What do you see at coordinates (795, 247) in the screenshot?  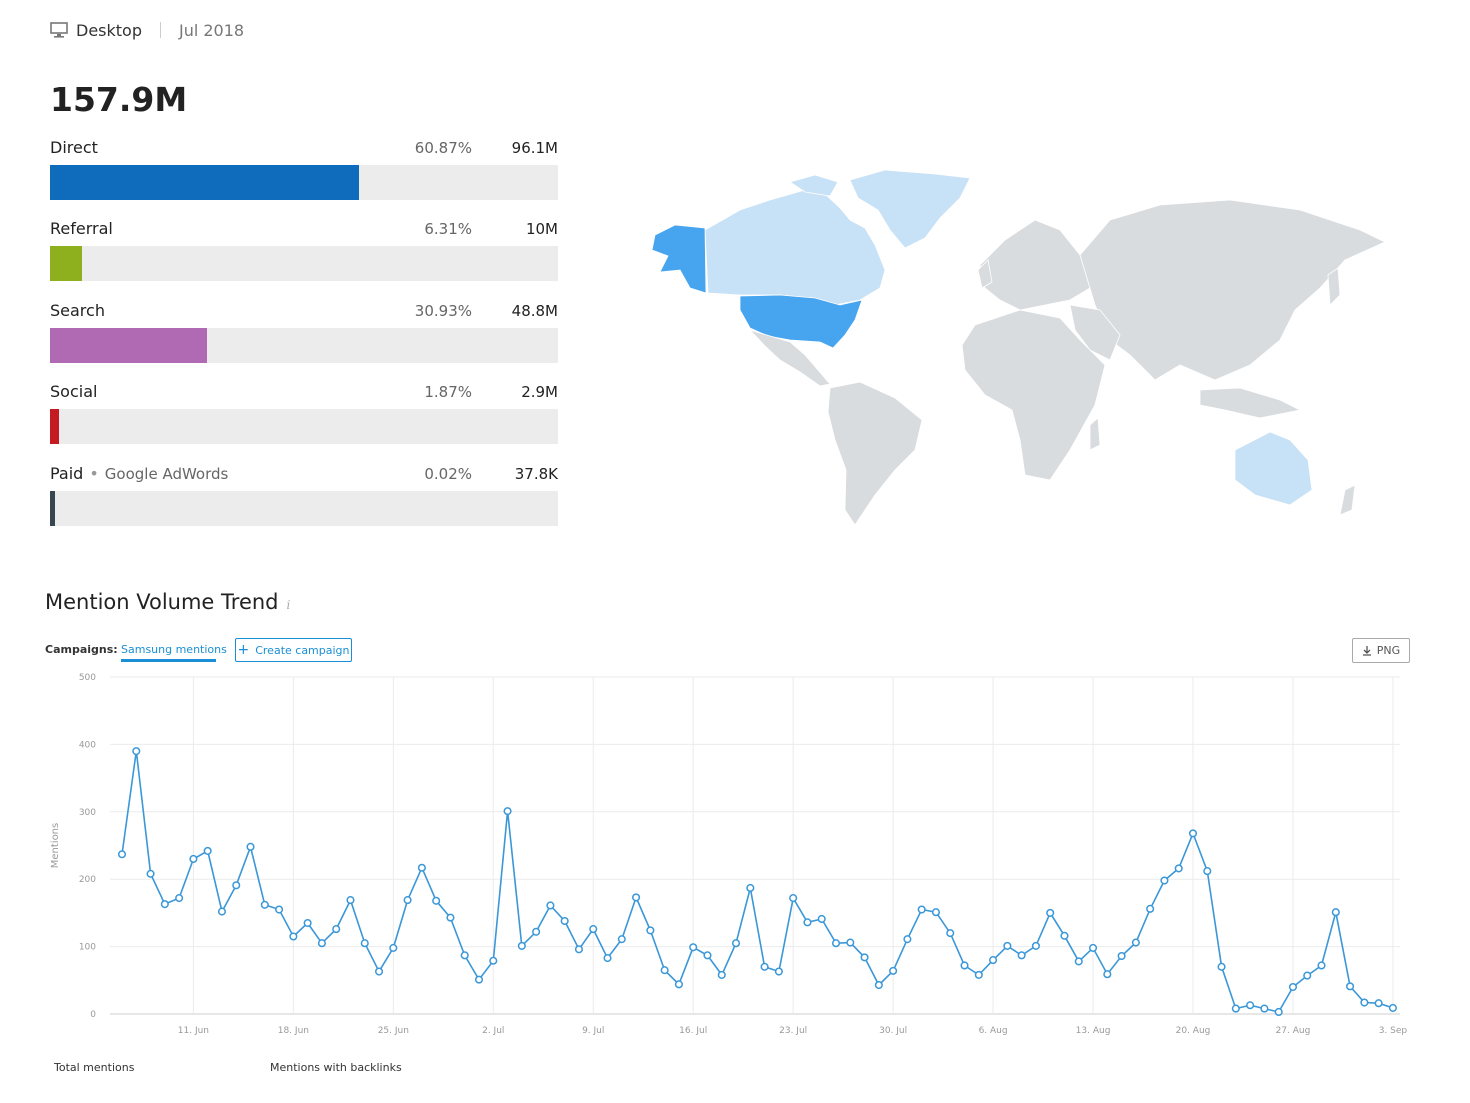 I see `map-canada` at bounding box center [795, 247].